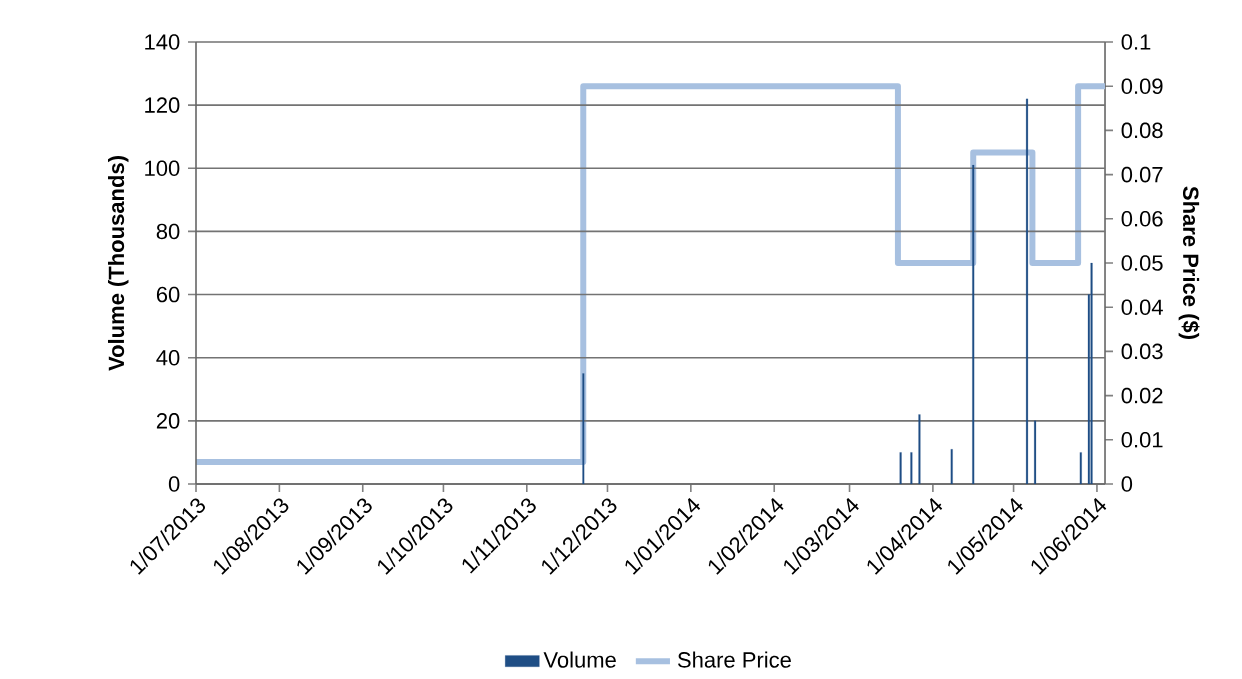 Image resolution: width=1242 pixels, height=679 pixels. I want to click on y-tick-label: 20, so click(168, 421).